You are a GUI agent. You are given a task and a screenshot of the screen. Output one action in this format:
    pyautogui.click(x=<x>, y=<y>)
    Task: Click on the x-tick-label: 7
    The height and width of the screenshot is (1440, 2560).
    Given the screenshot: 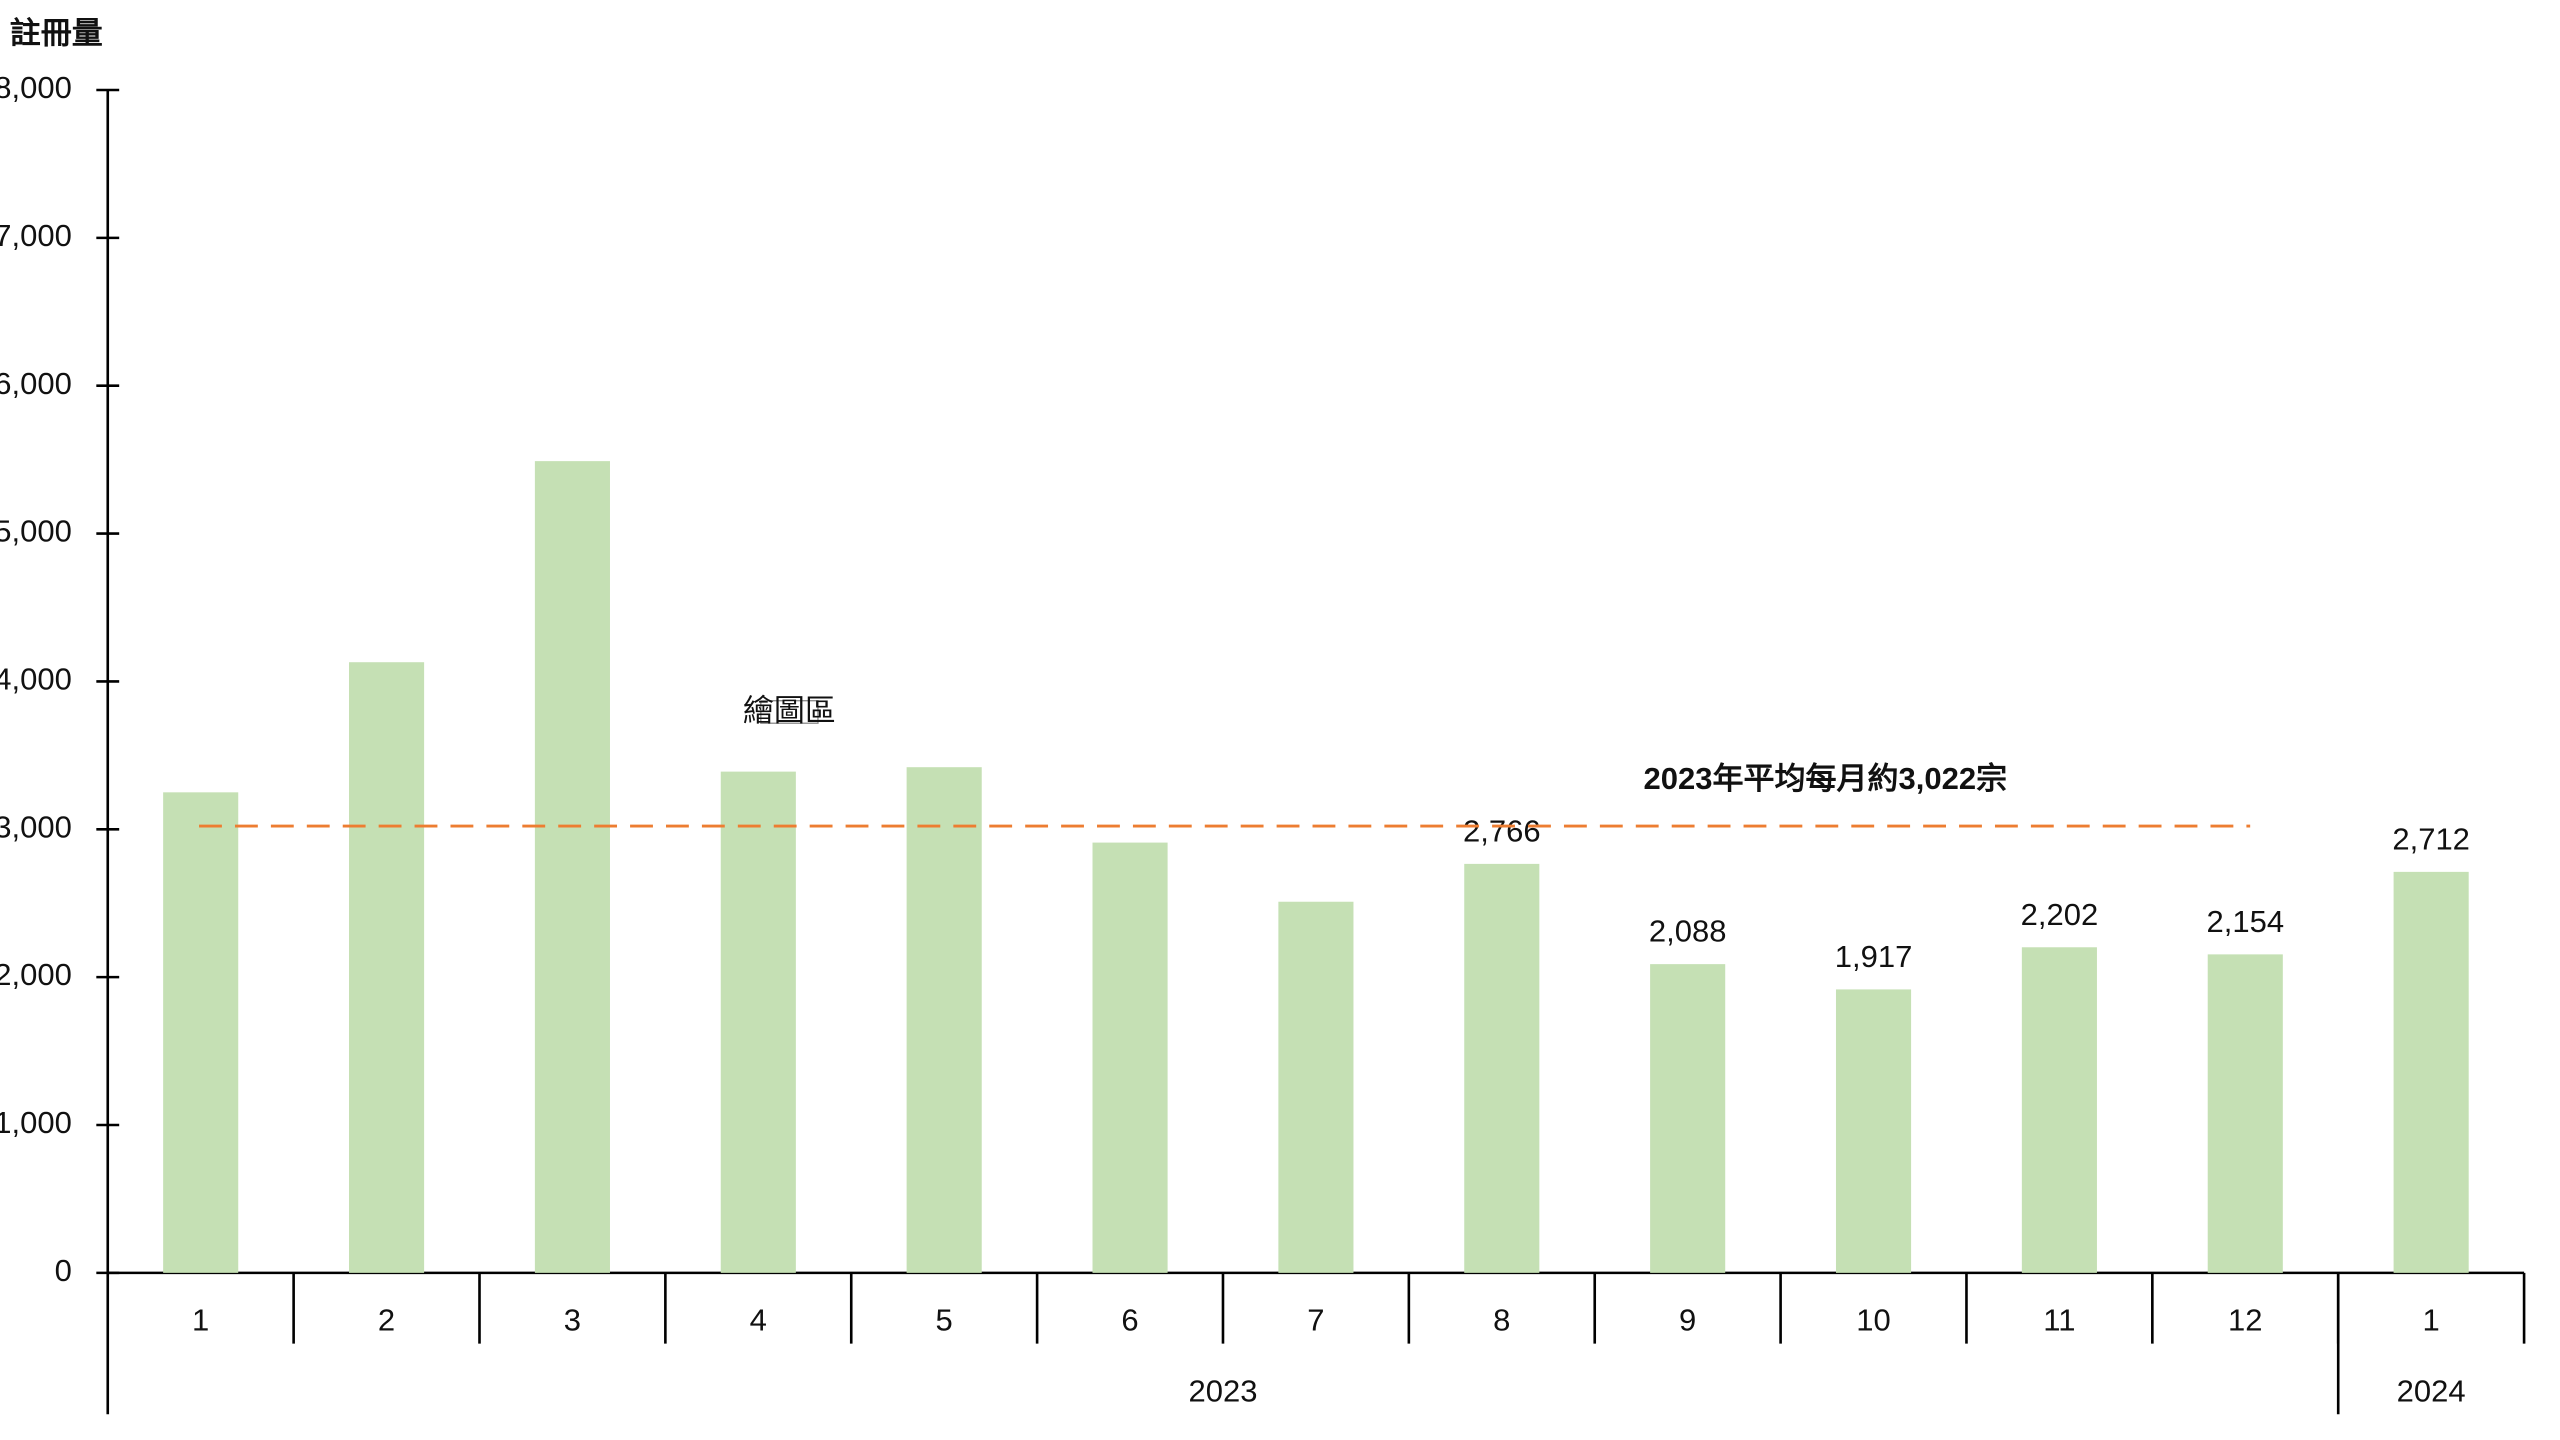 What is the action you would take?
    pyautogui.click(x=1315, y=1320)
    